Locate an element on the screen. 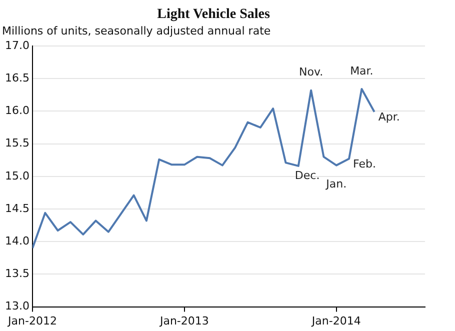 Image resolution: width=455 pixels, height=331 pixels. annotation: Nov. is located at coordinates (311, 72).